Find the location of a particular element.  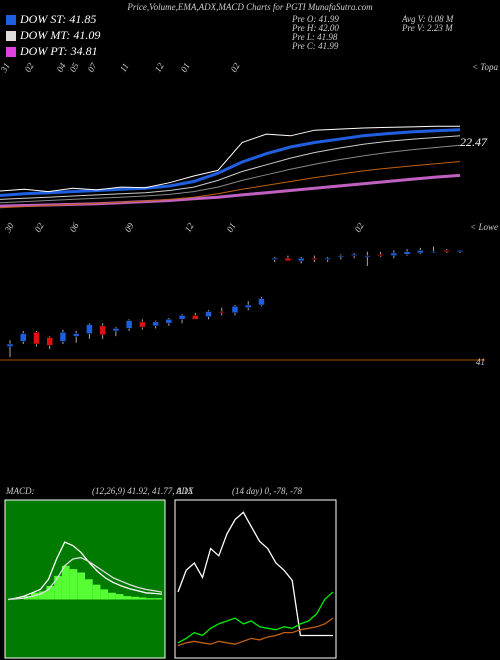

stat: Pre H: 42.00 is located at coordinates (315, 28).